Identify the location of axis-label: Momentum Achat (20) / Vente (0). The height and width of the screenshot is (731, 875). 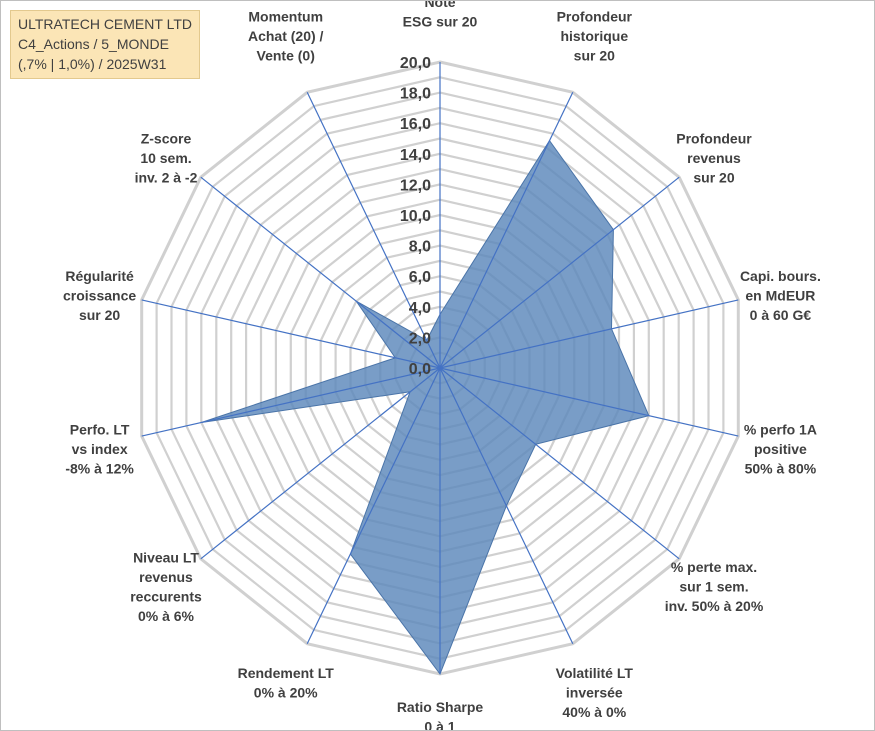
(286, 36).